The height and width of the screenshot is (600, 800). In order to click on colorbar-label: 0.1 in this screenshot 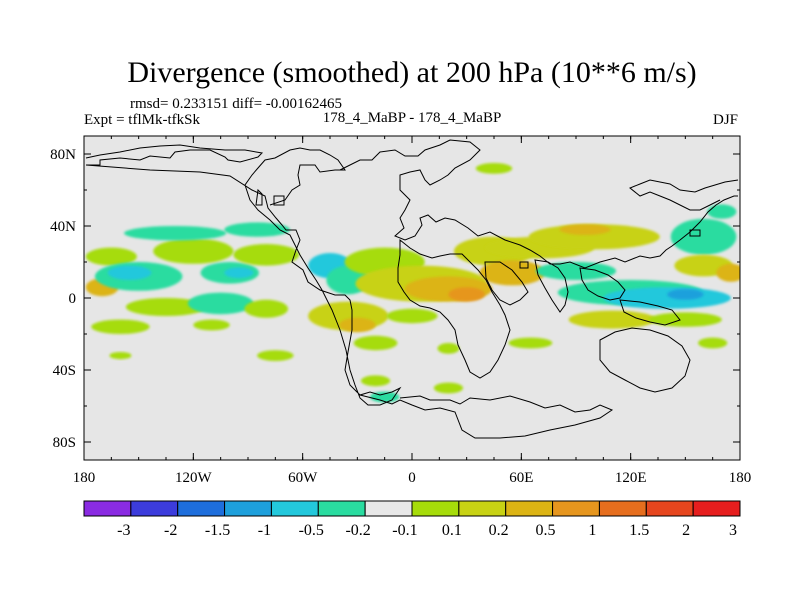, I will do `click(452, 530)`.